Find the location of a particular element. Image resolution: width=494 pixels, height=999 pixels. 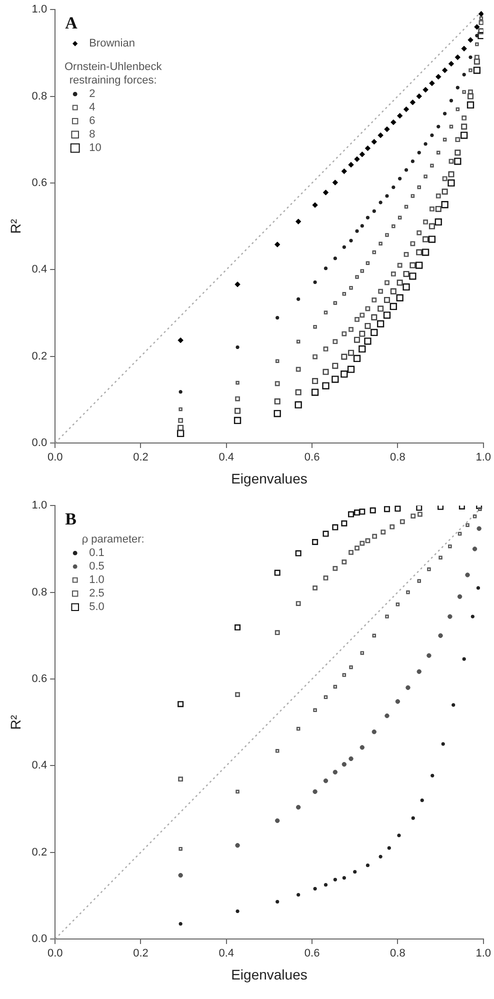

y-tick-label: 0.8 is located at coordinates (40, 592).